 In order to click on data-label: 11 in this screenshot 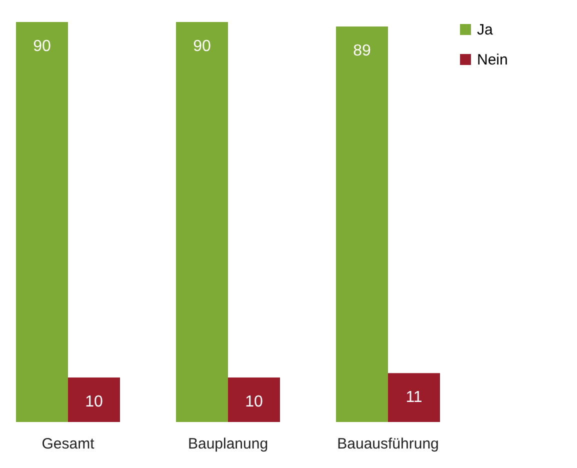, I will do `click(414, 397)`.